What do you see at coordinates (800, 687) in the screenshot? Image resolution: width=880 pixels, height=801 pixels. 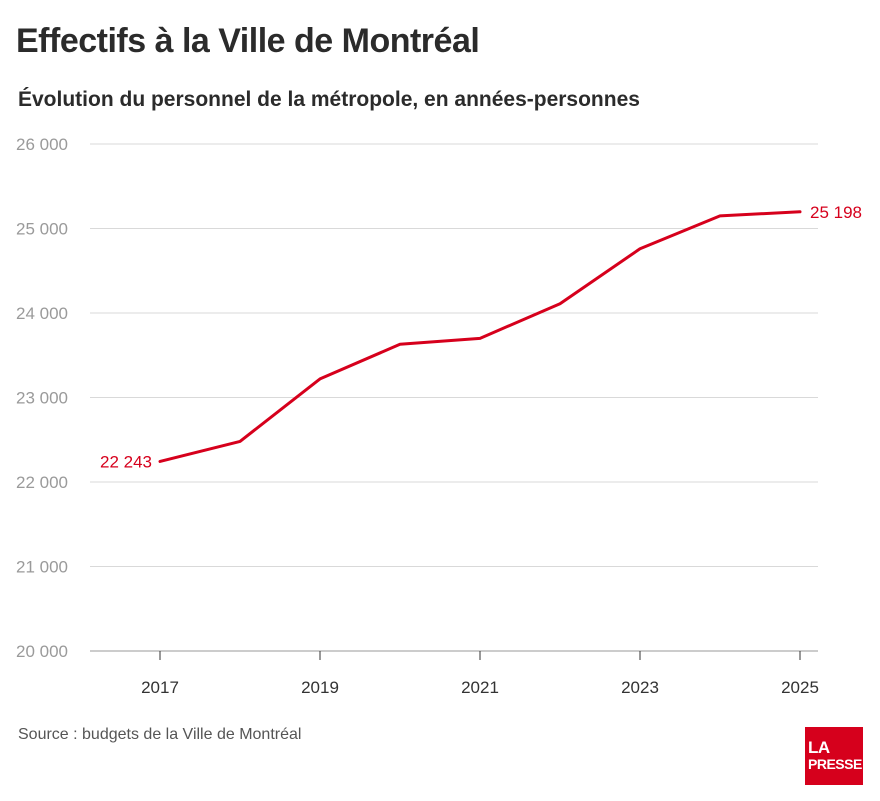 I see `x-tick-label: 2025` at bounding box center [800, 687].